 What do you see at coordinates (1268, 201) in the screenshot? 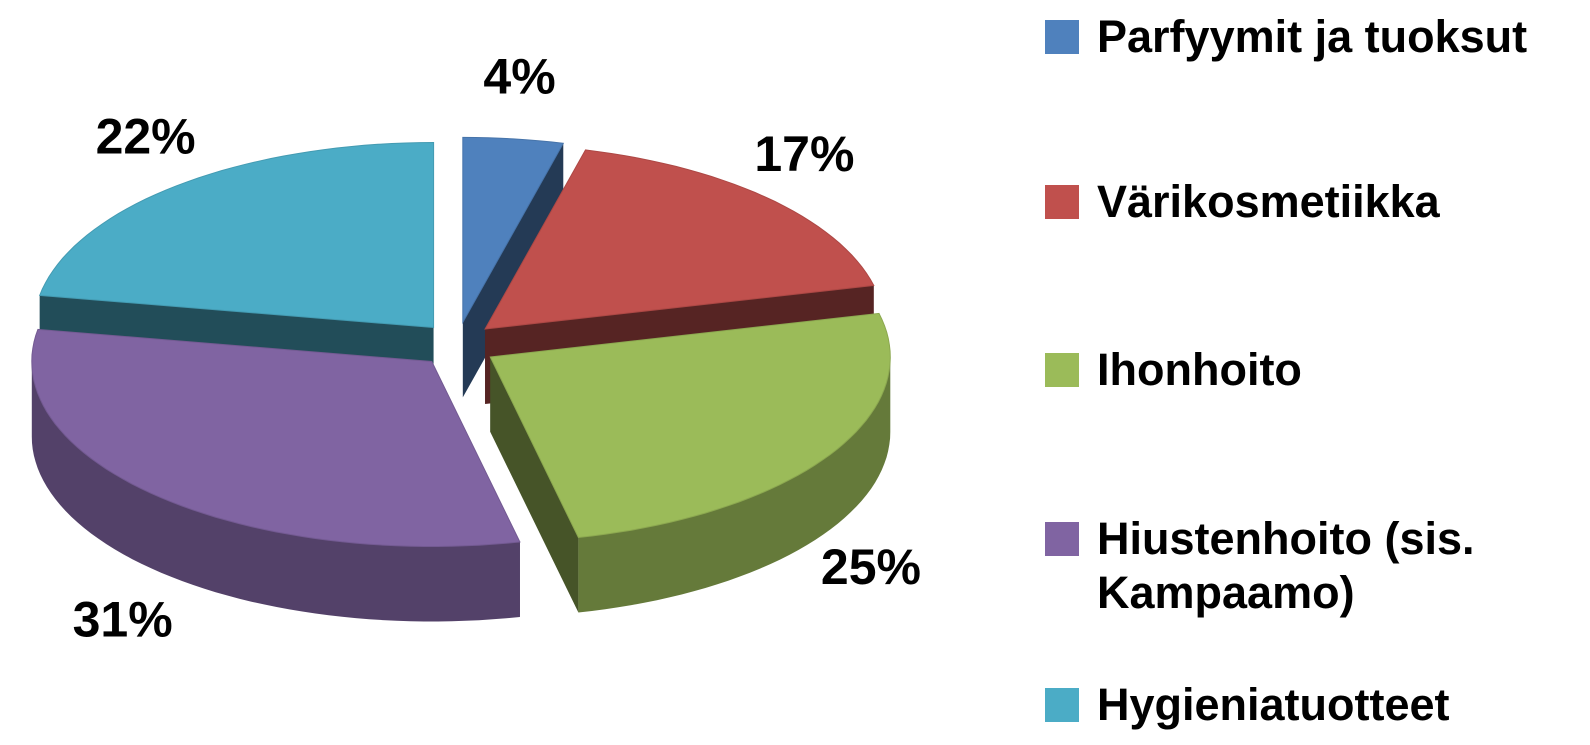
I see `legend-label: Värikosmetiikka` at bounding box center [1268, 201].